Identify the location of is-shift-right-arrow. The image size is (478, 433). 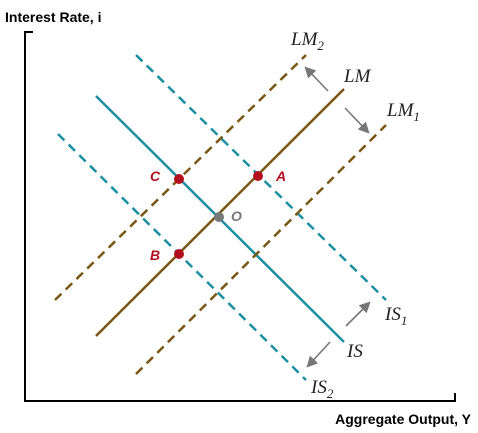
(357, 314).